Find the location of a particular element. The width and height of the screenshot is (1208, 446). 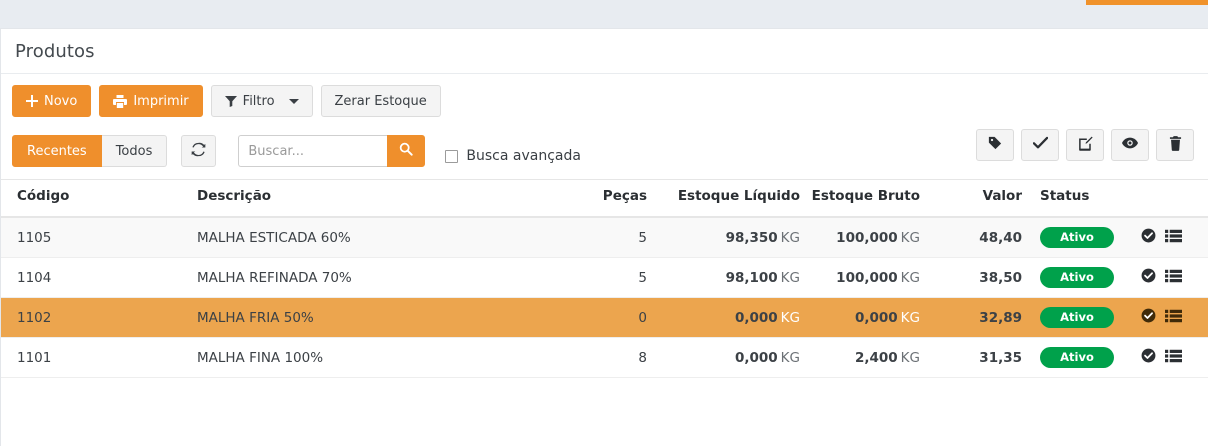

filter-button-label: Filtro is located at coordinates (258, 101).